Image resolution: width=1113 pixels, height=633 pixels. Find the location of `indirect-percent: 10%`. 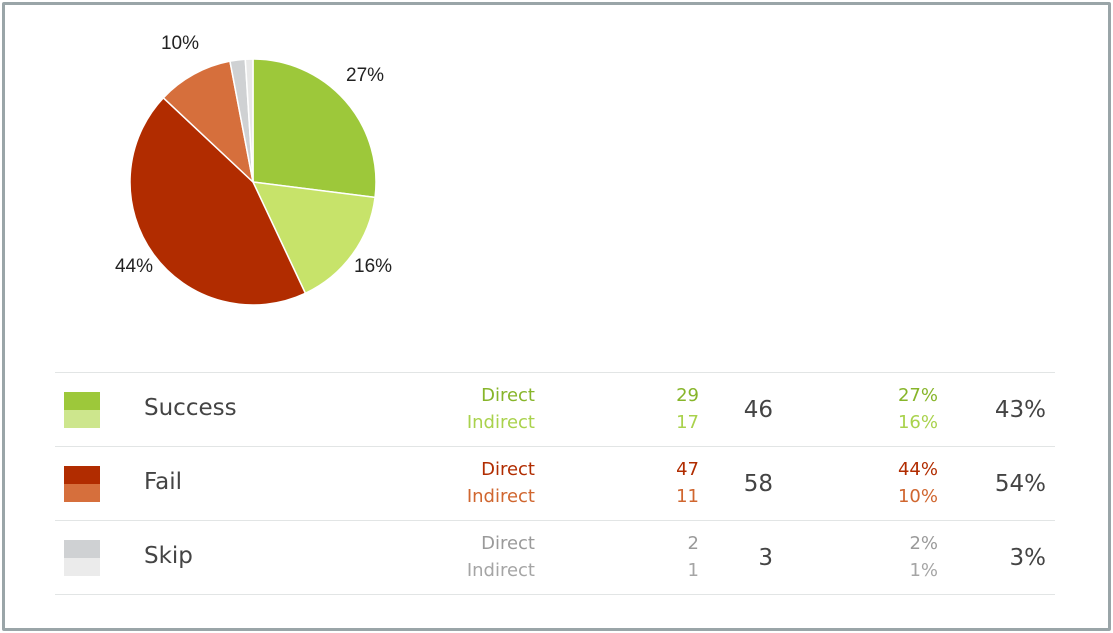

indirect-percent: 10% is located at coordinates (917, 496).